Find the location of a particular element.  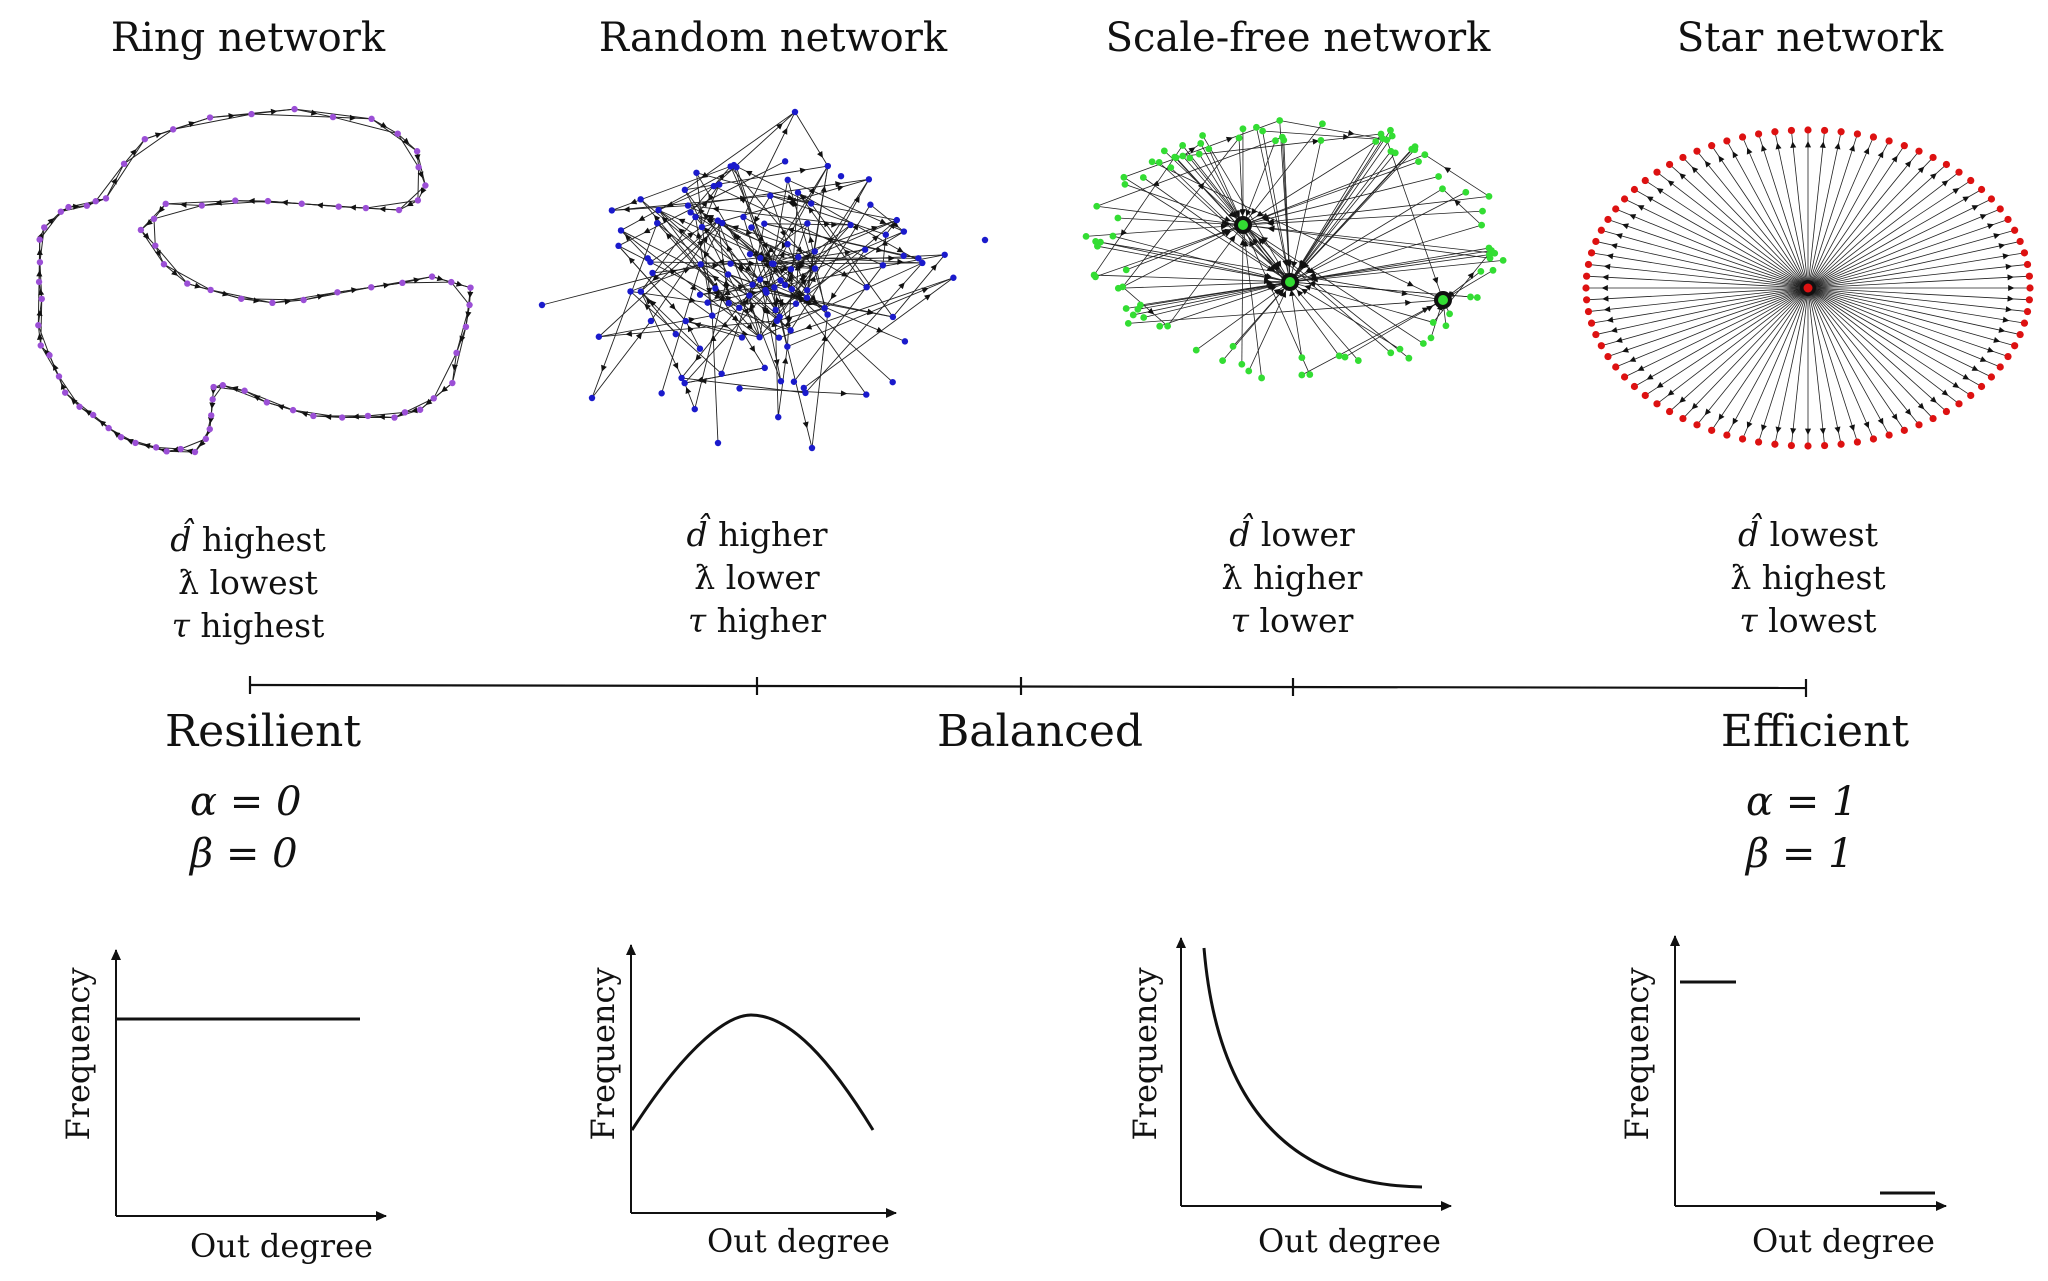

plot1-xlabel: Out degree is located at coordinates (281, 1246).